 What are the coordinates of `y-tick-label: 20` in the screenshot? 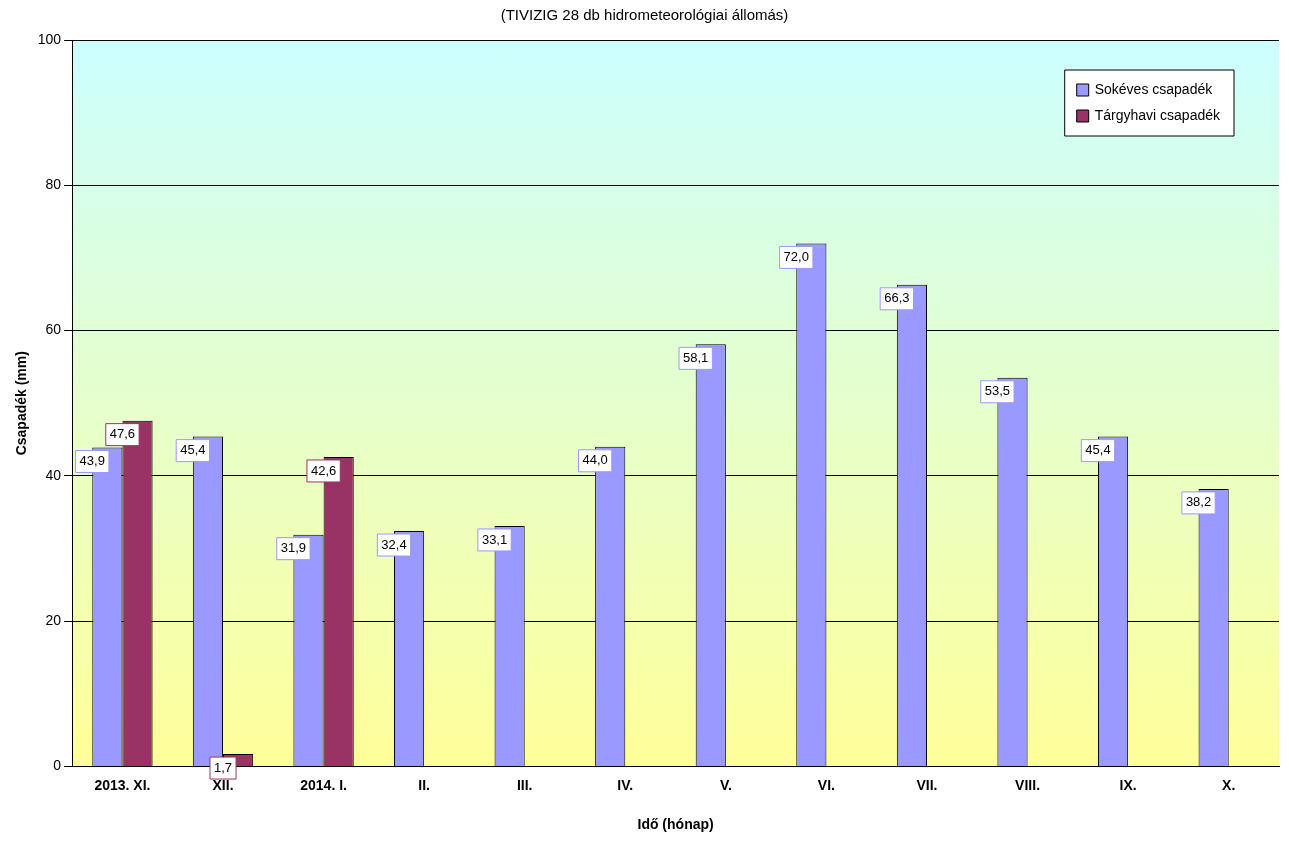 It's located at (53, 619).